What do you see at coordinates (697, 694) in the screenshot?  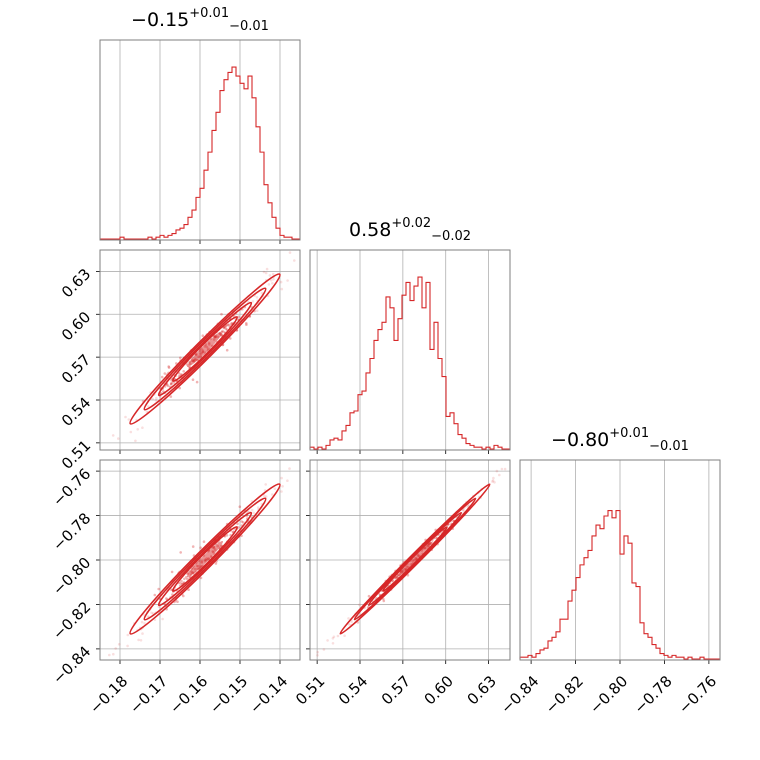 I see `x-tick-label-param-2: −0.76` at bounding box center [697, 694].